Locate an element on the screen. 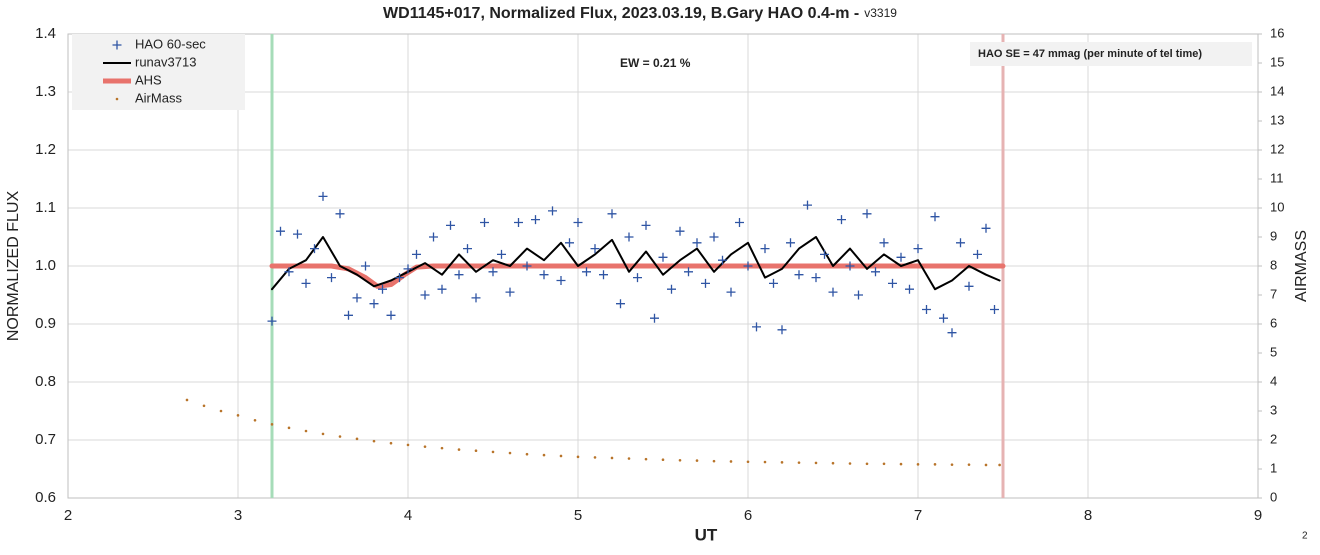  y2-tick-label: 16 is located at coordinates (1277, 32).